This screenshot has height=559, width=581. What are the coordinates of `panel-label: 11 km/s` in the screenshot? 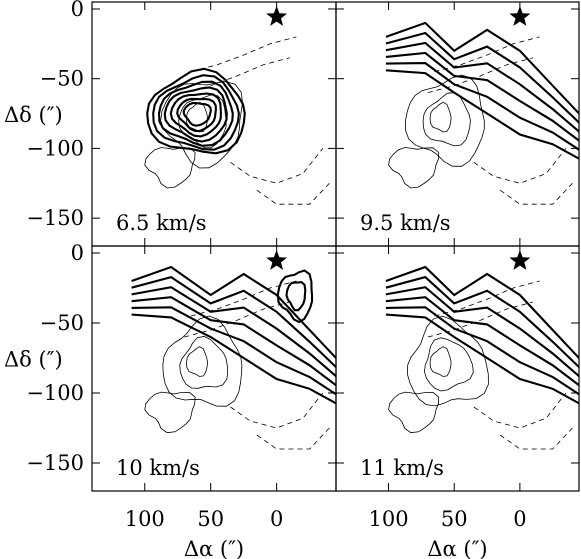 It's located at (402, 468).